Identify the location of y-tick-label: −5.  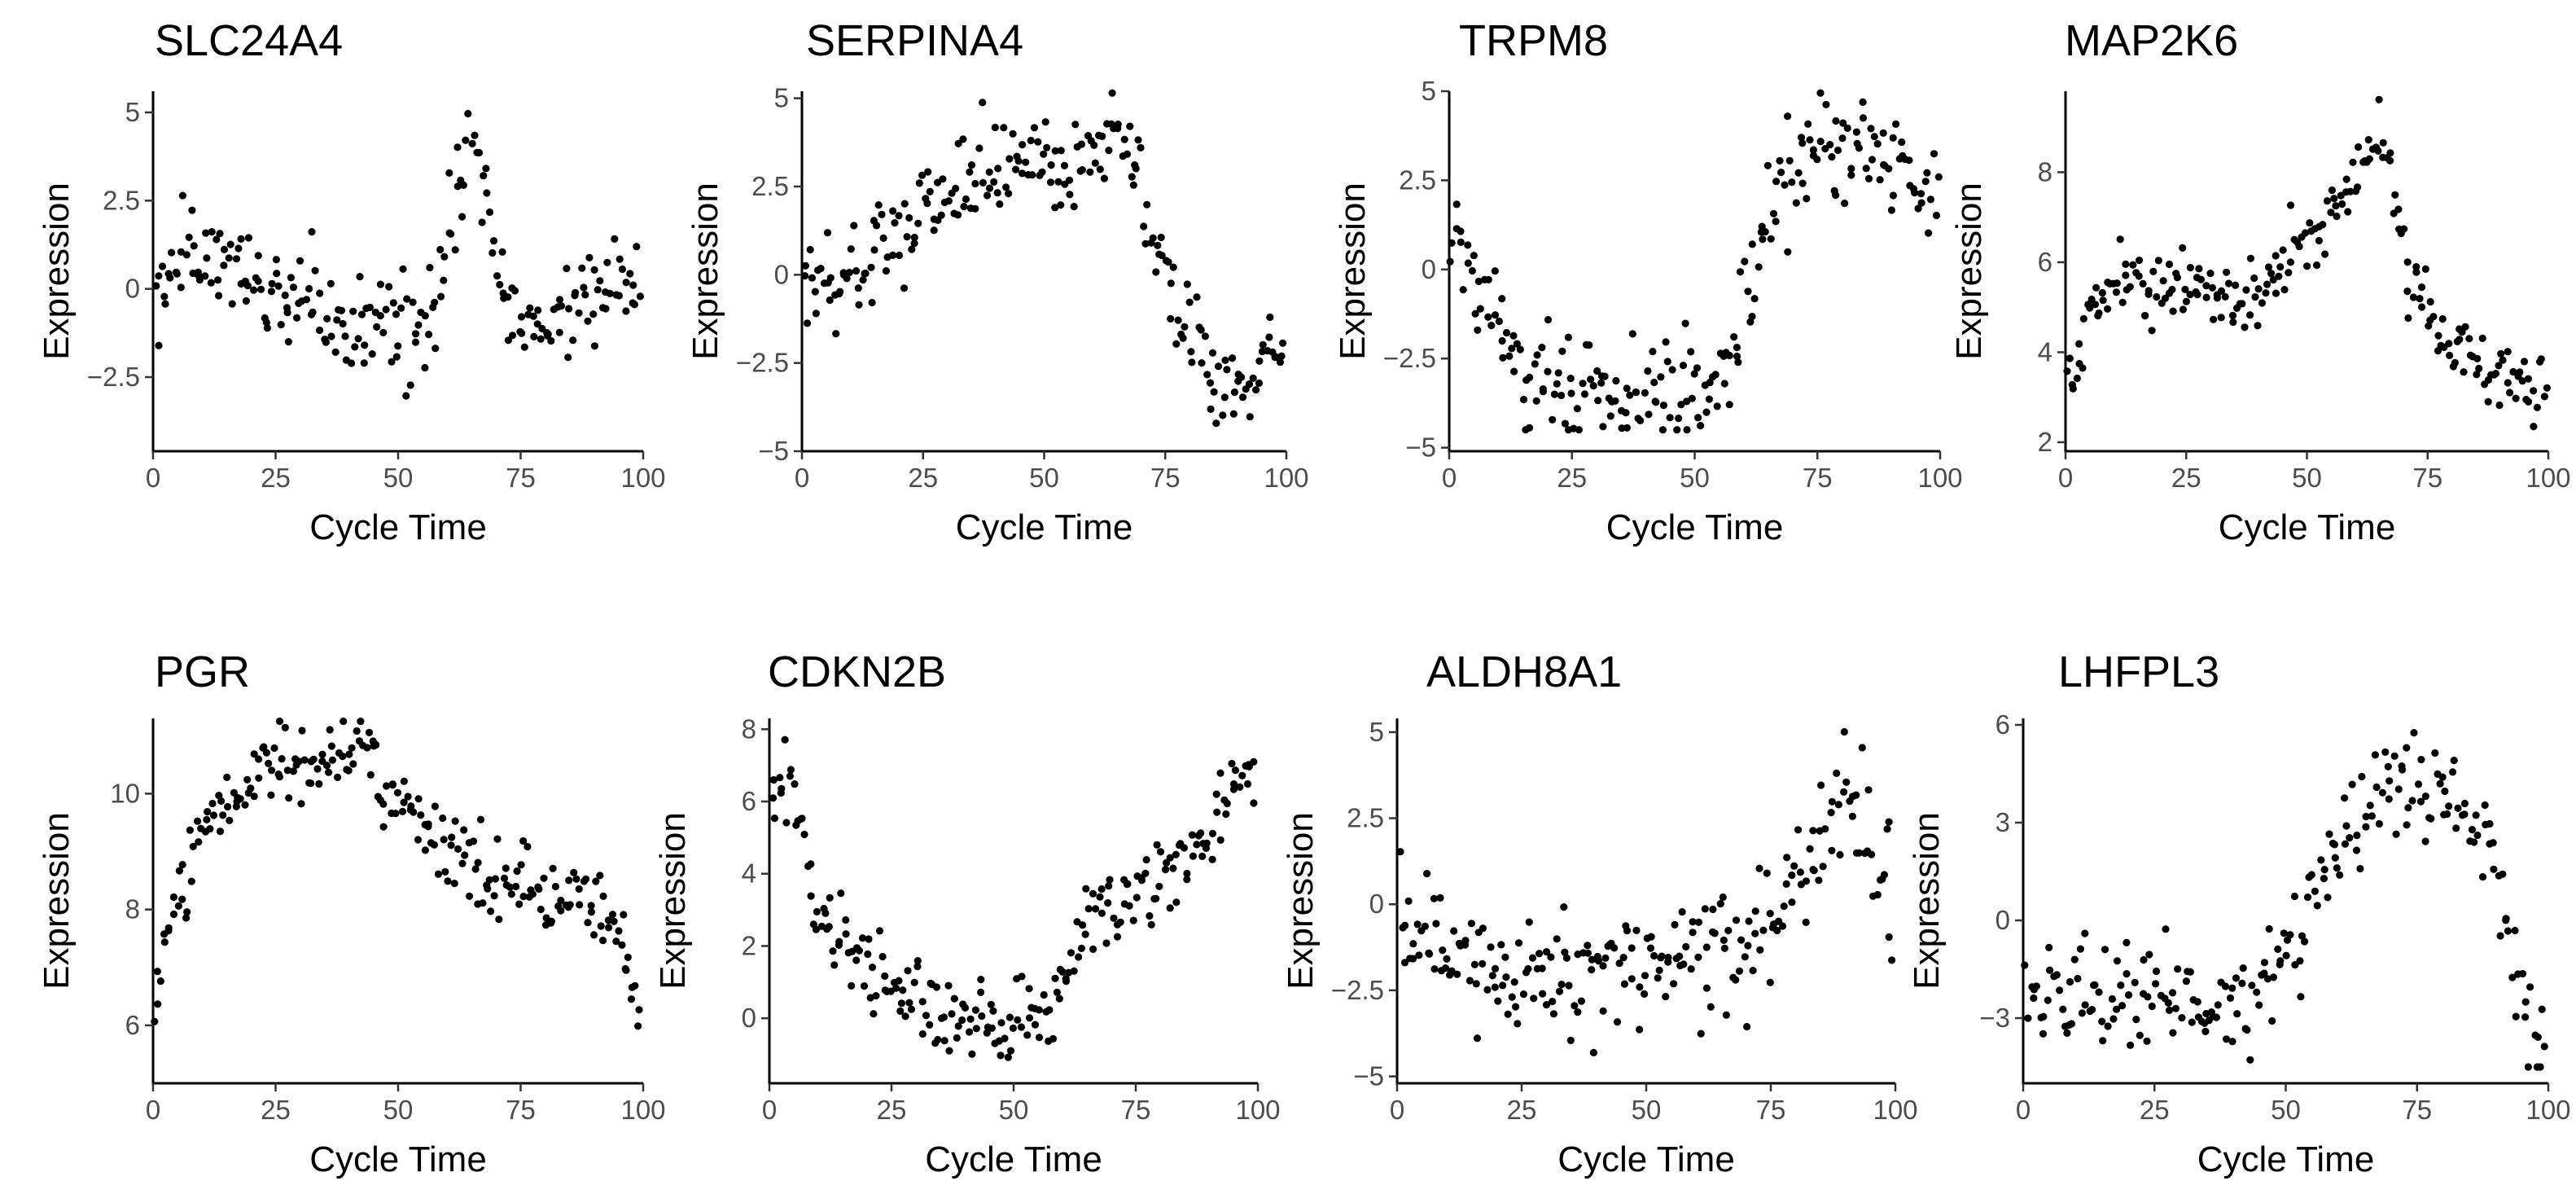
(773, 451).